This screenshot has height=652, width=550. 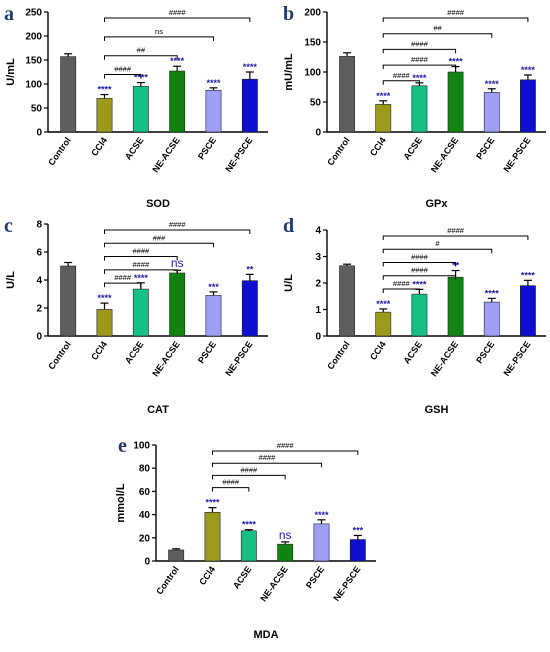 What do you see at coordinates (289, 72) in the screenshot?
I see `y-axis-label: mU/mL` at bounding box center [289, 72].